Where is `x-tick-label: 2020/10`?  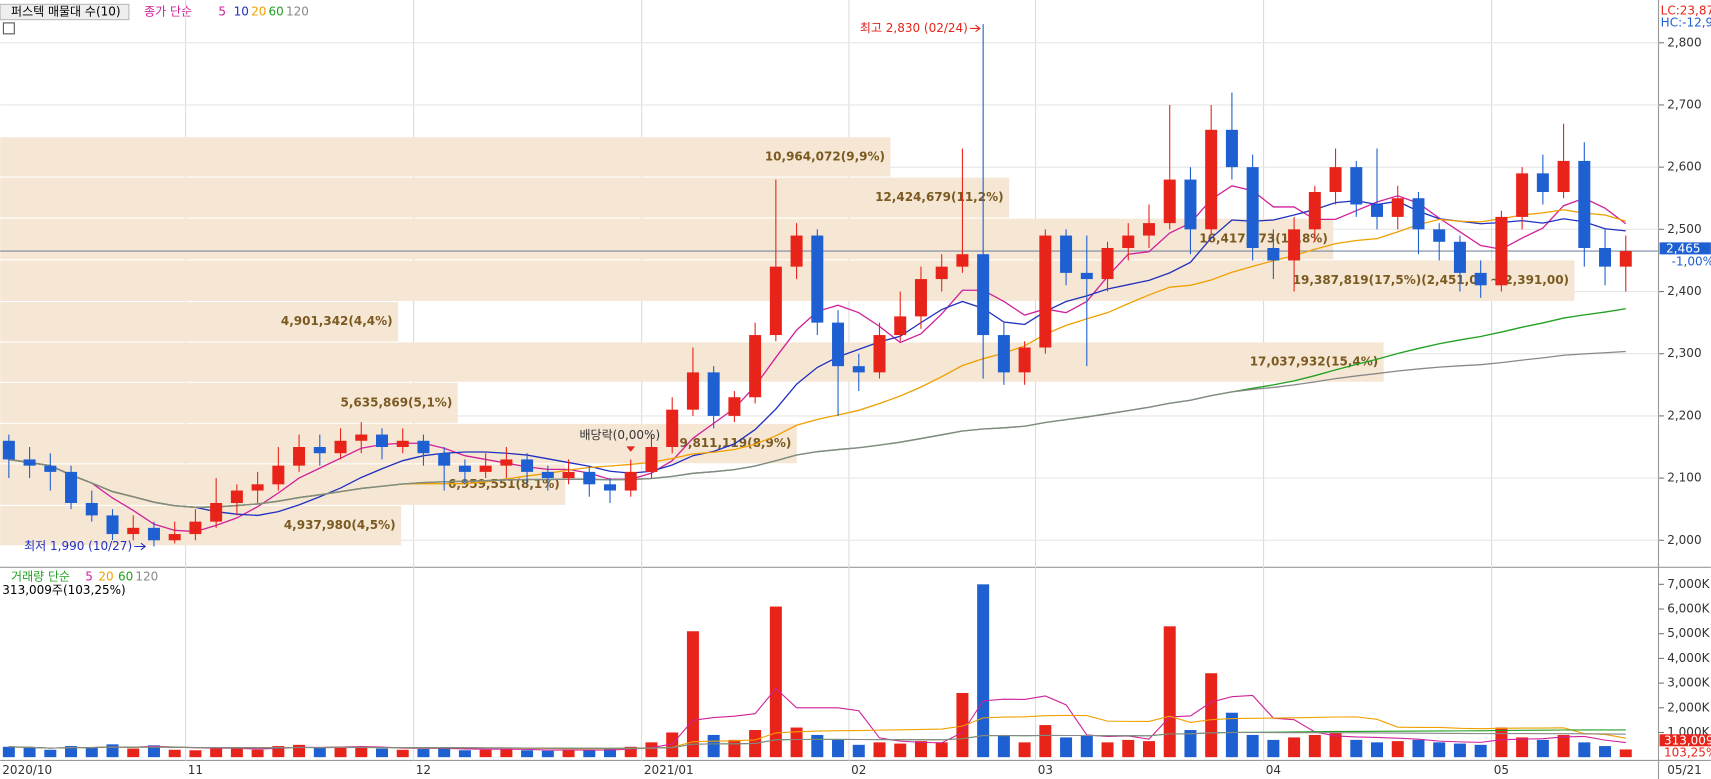 x-tick-label: 2020/10 is located at coordinates (27, 770).